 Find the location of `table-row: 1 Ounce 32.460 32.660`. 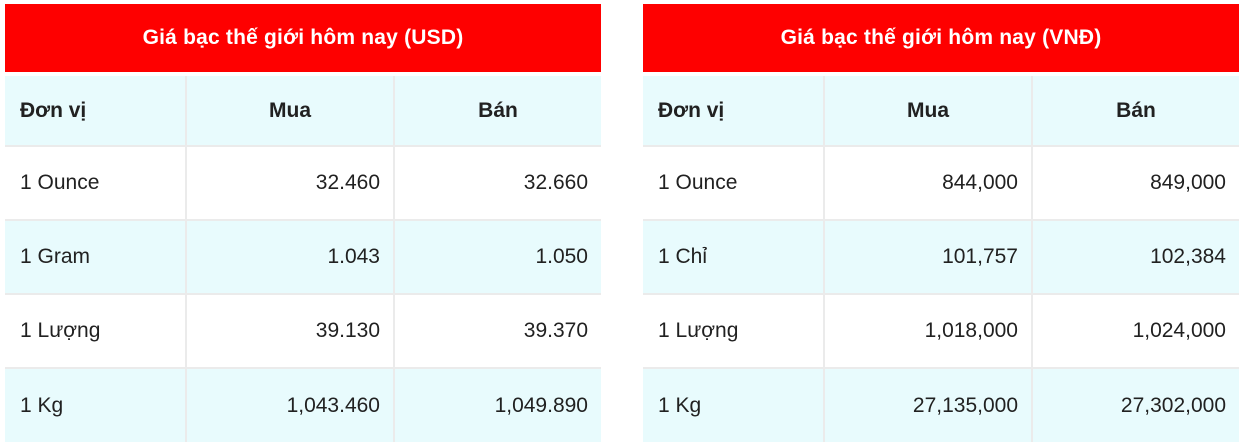

table-row: 1 Ounce 32.460 32.660 is located at coordinates (303, 182).